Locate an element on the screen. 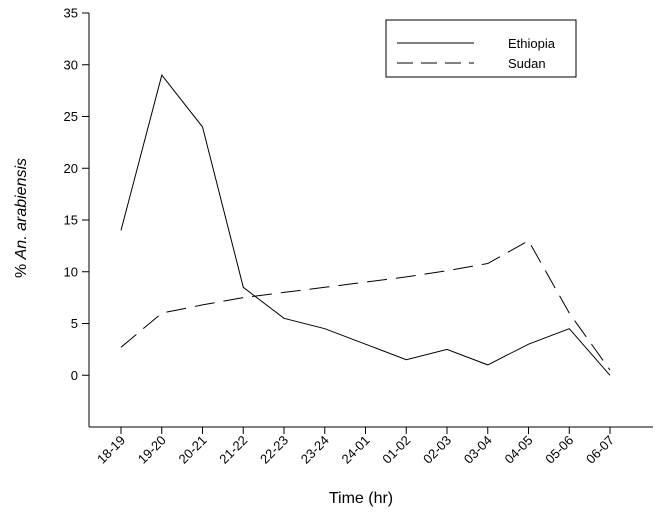 This screenshot has width=655, height=512. x-tick-label: 03-04 is located at coordinates (478, 450).